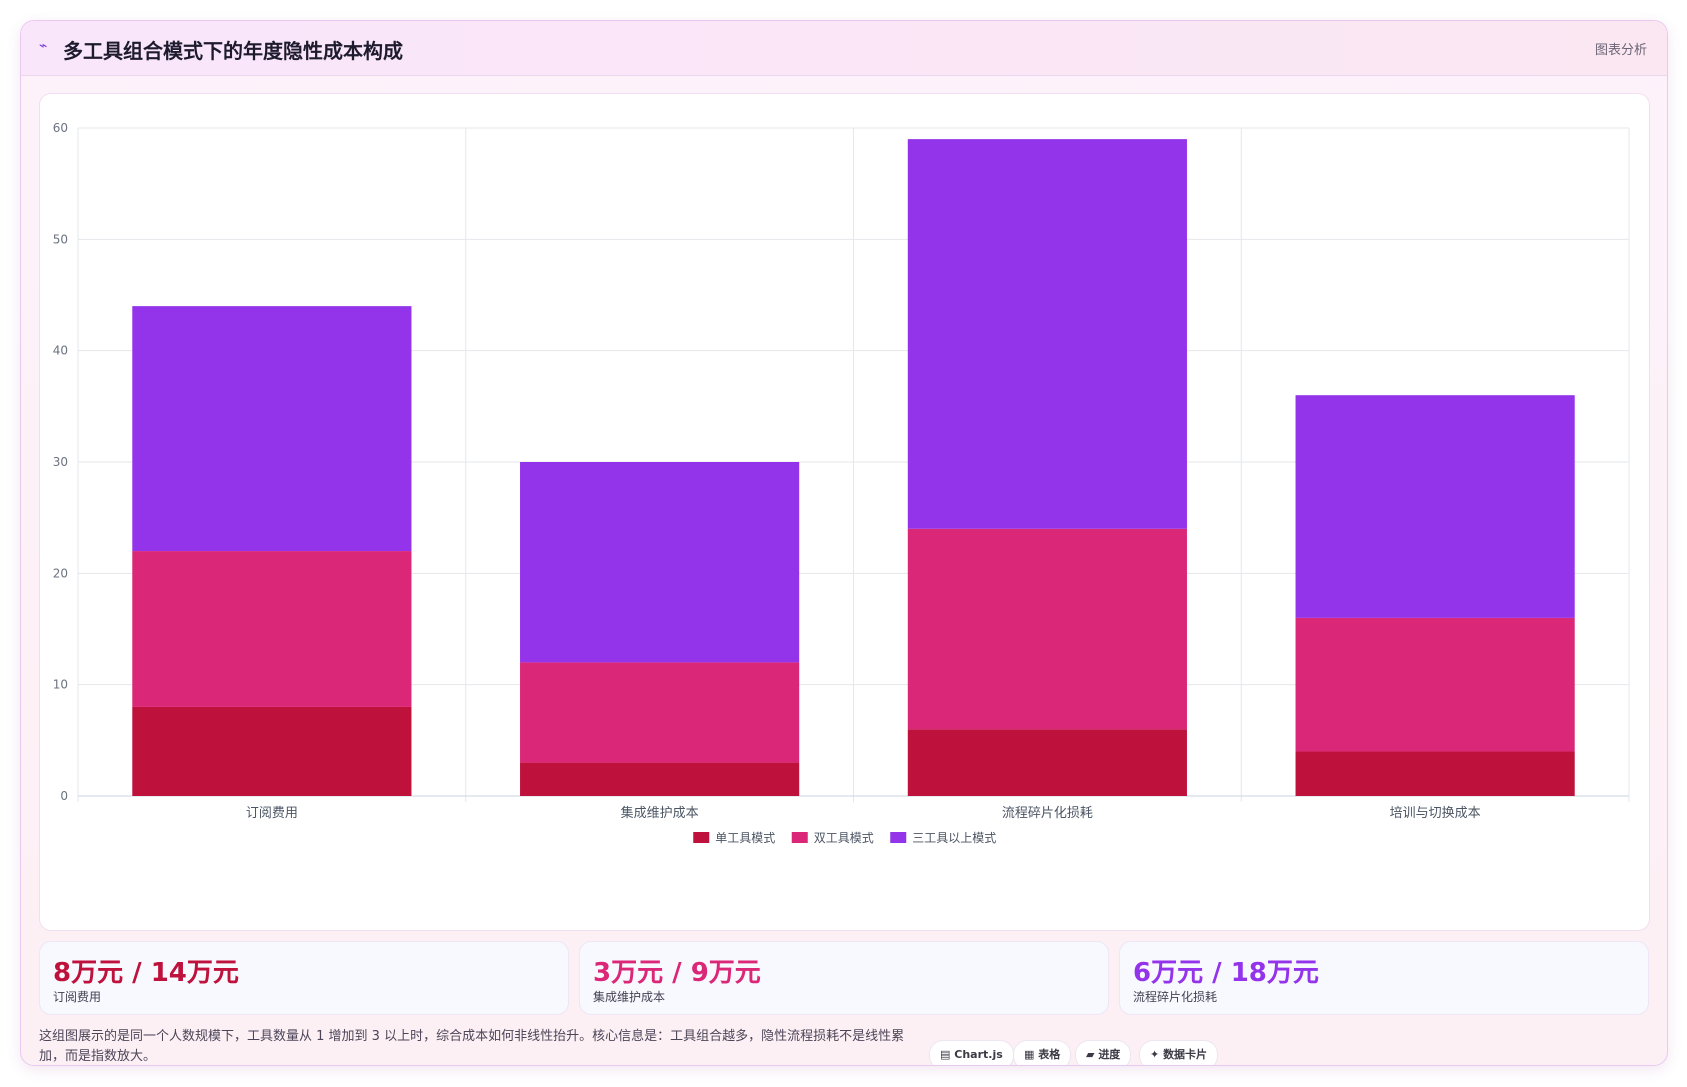 The image size is (1687, 1087). Describe the element at coordinates (146, 973) in the screenshot. I see `stat-value: 8万元 / 14万元` at that location.